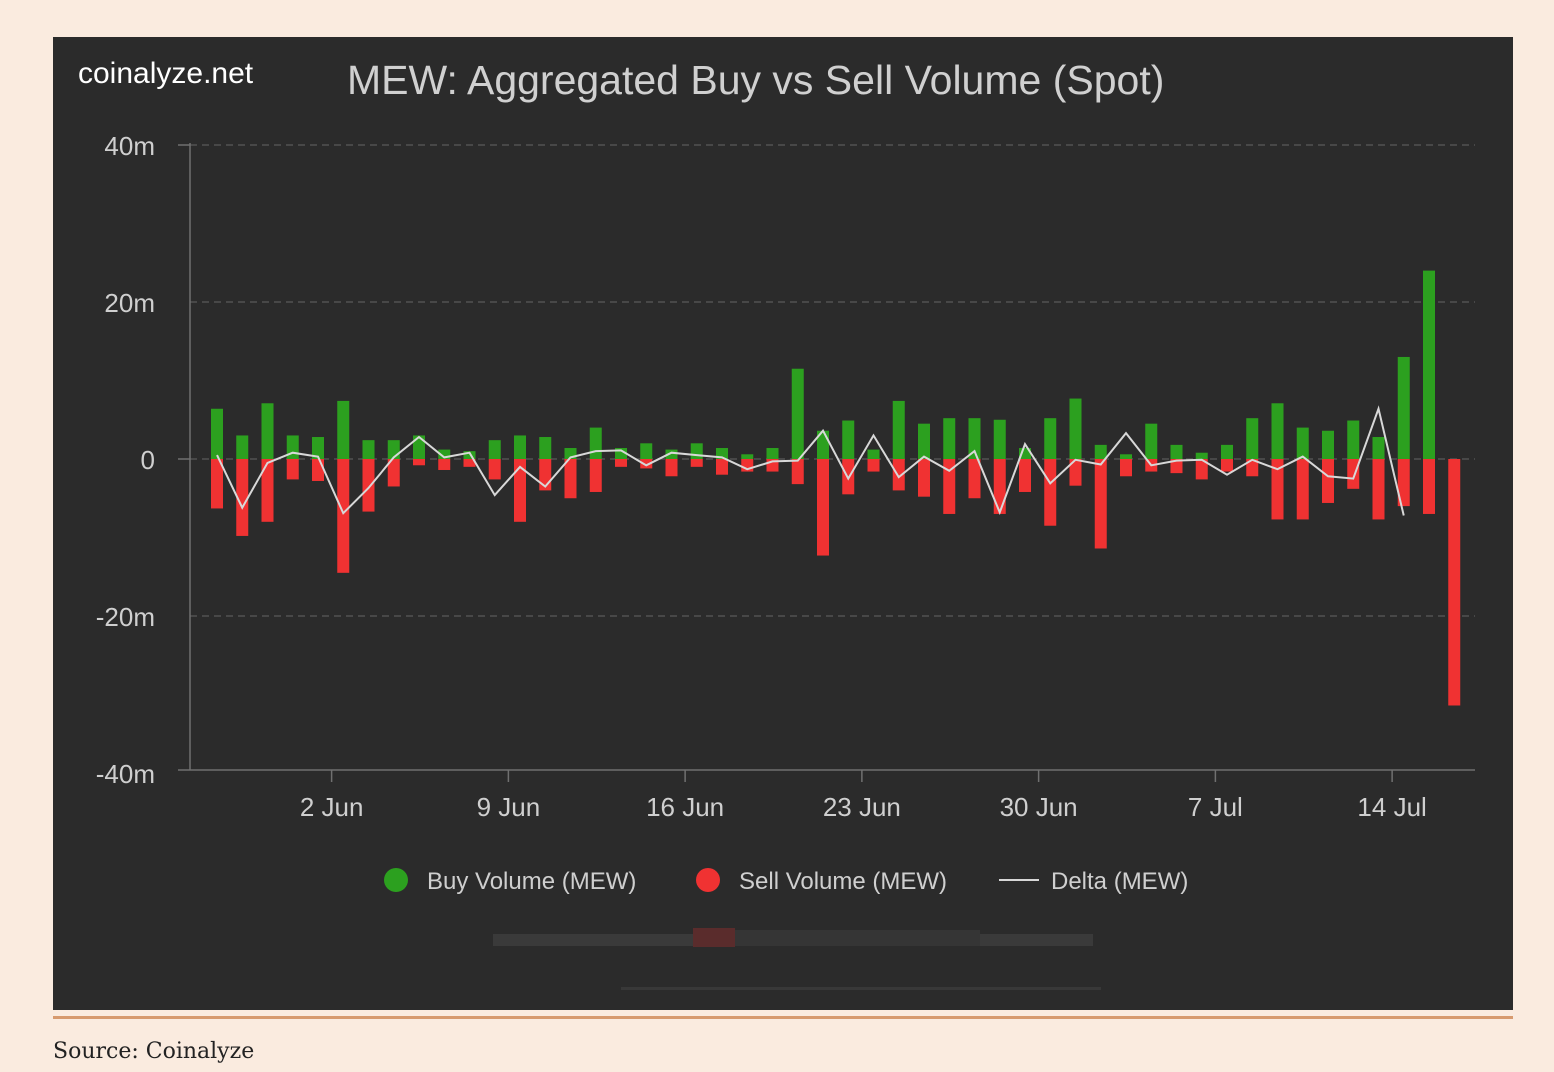  What do you see at coordinates (148, 460) in the screenshot?
I see `y-tick-label: 0` at bounding box center [148, 460].